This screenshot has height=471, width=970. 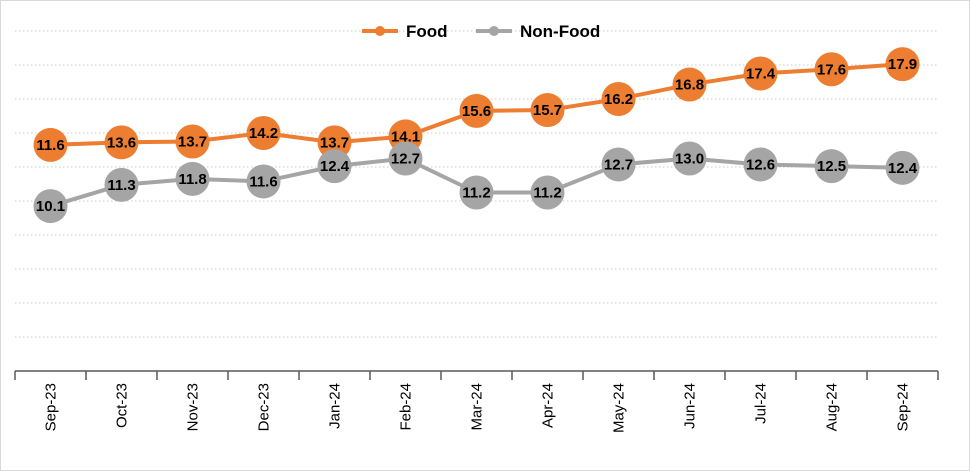 I want to click on data-label: 17.6, so click(x=831, y=69).